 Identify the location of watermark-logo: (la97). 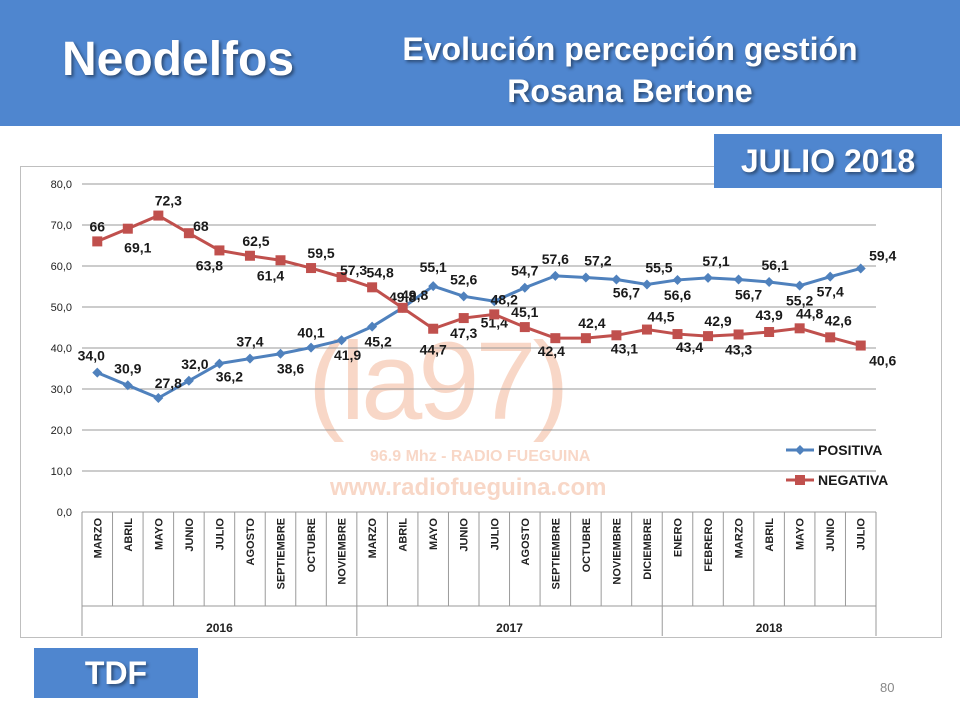
(438, 381).